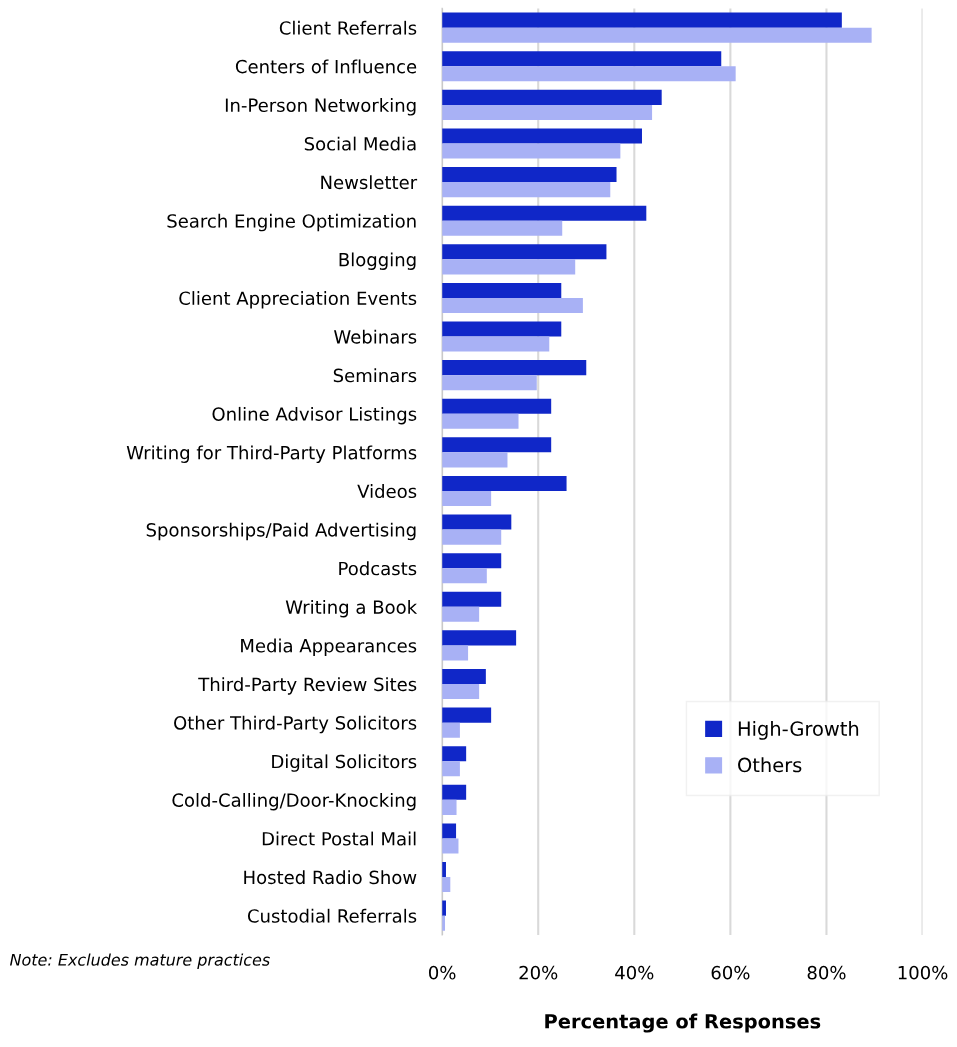  What do you see at coordinates (387, 491) in the screenshot?
I see `y-tick-label: Videos` at bounding box center [387, 491].